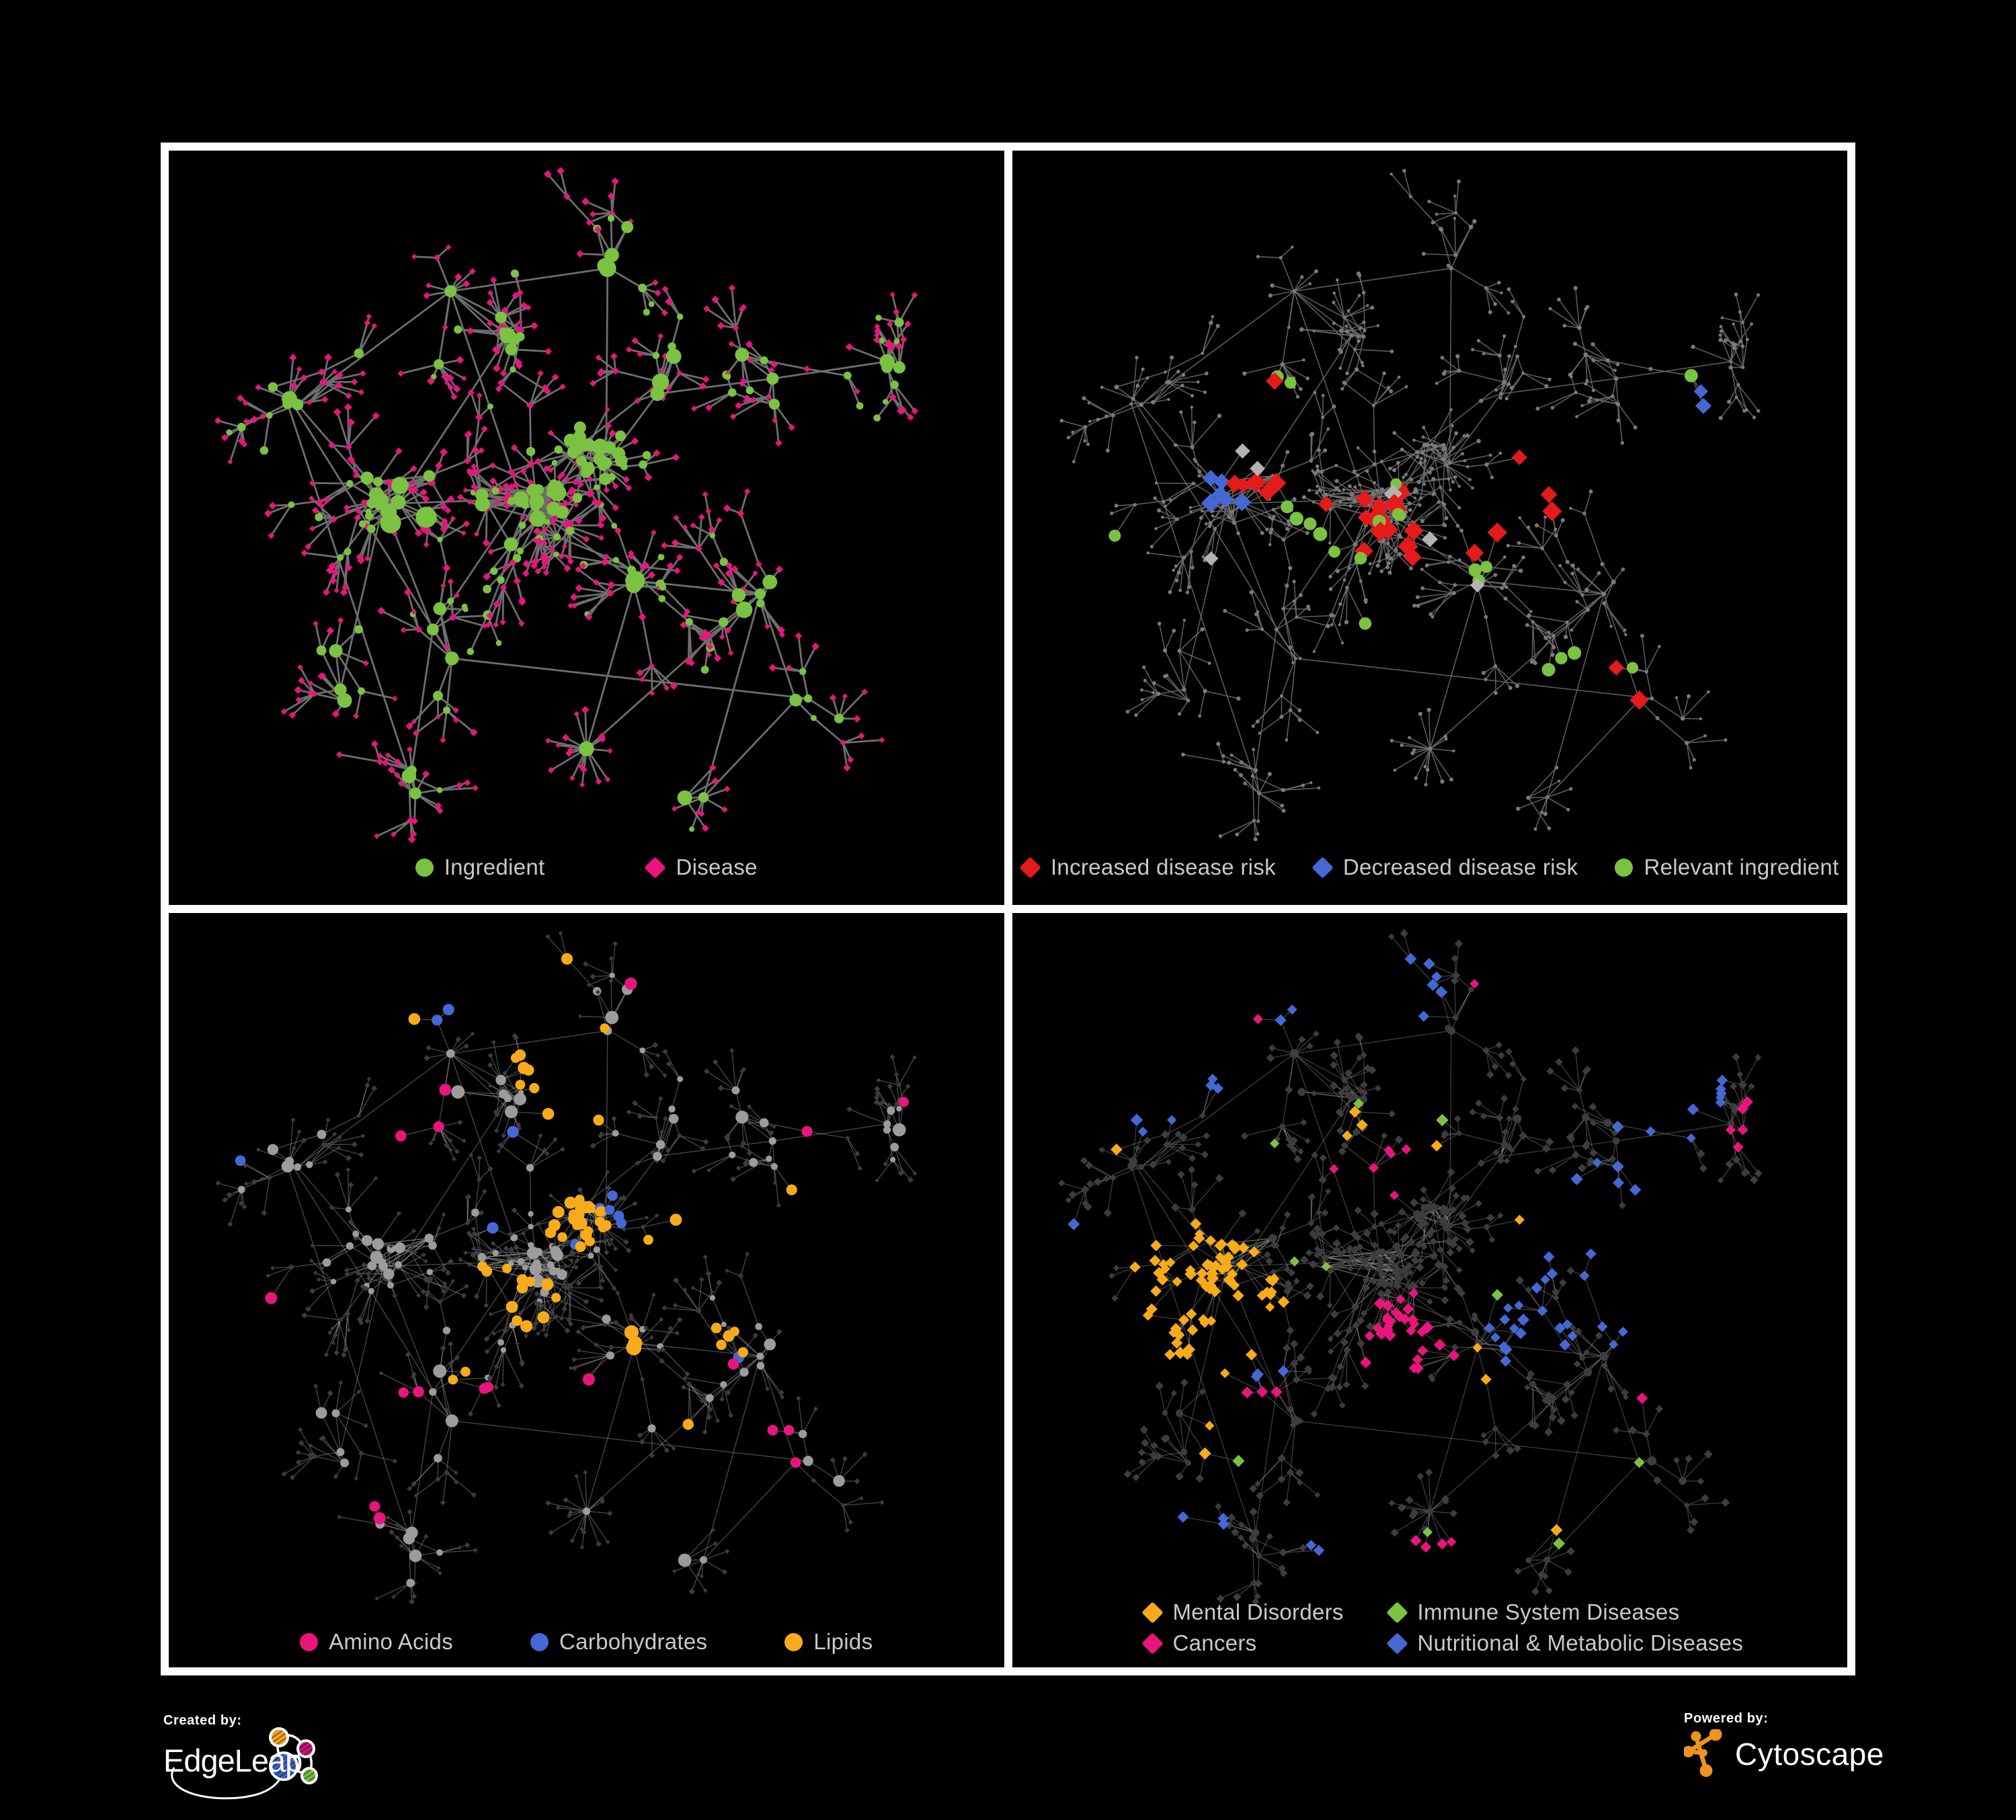 This screenshot has height=1820, width=2016. Describe the element at coordinates (566, 505) in the screenshot. I see `network-canvas-ingredient-disease` at that location.